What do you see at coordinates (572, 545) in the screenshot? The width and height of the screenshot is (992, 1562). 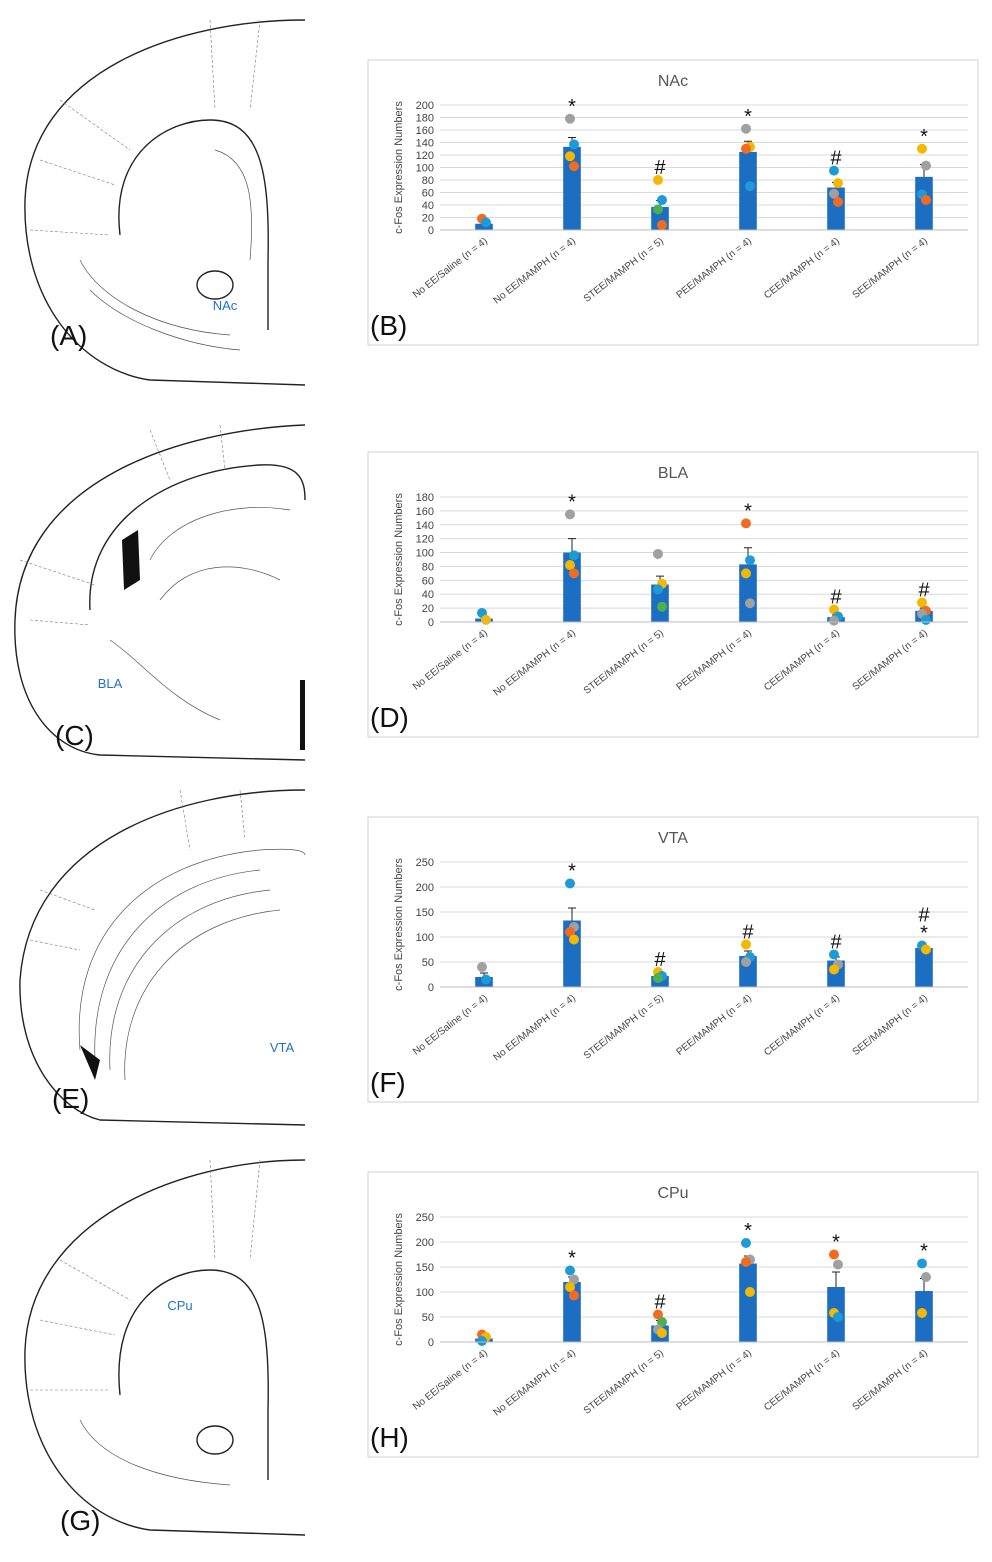 I see `error-bar` at bounding box center [572, 545].